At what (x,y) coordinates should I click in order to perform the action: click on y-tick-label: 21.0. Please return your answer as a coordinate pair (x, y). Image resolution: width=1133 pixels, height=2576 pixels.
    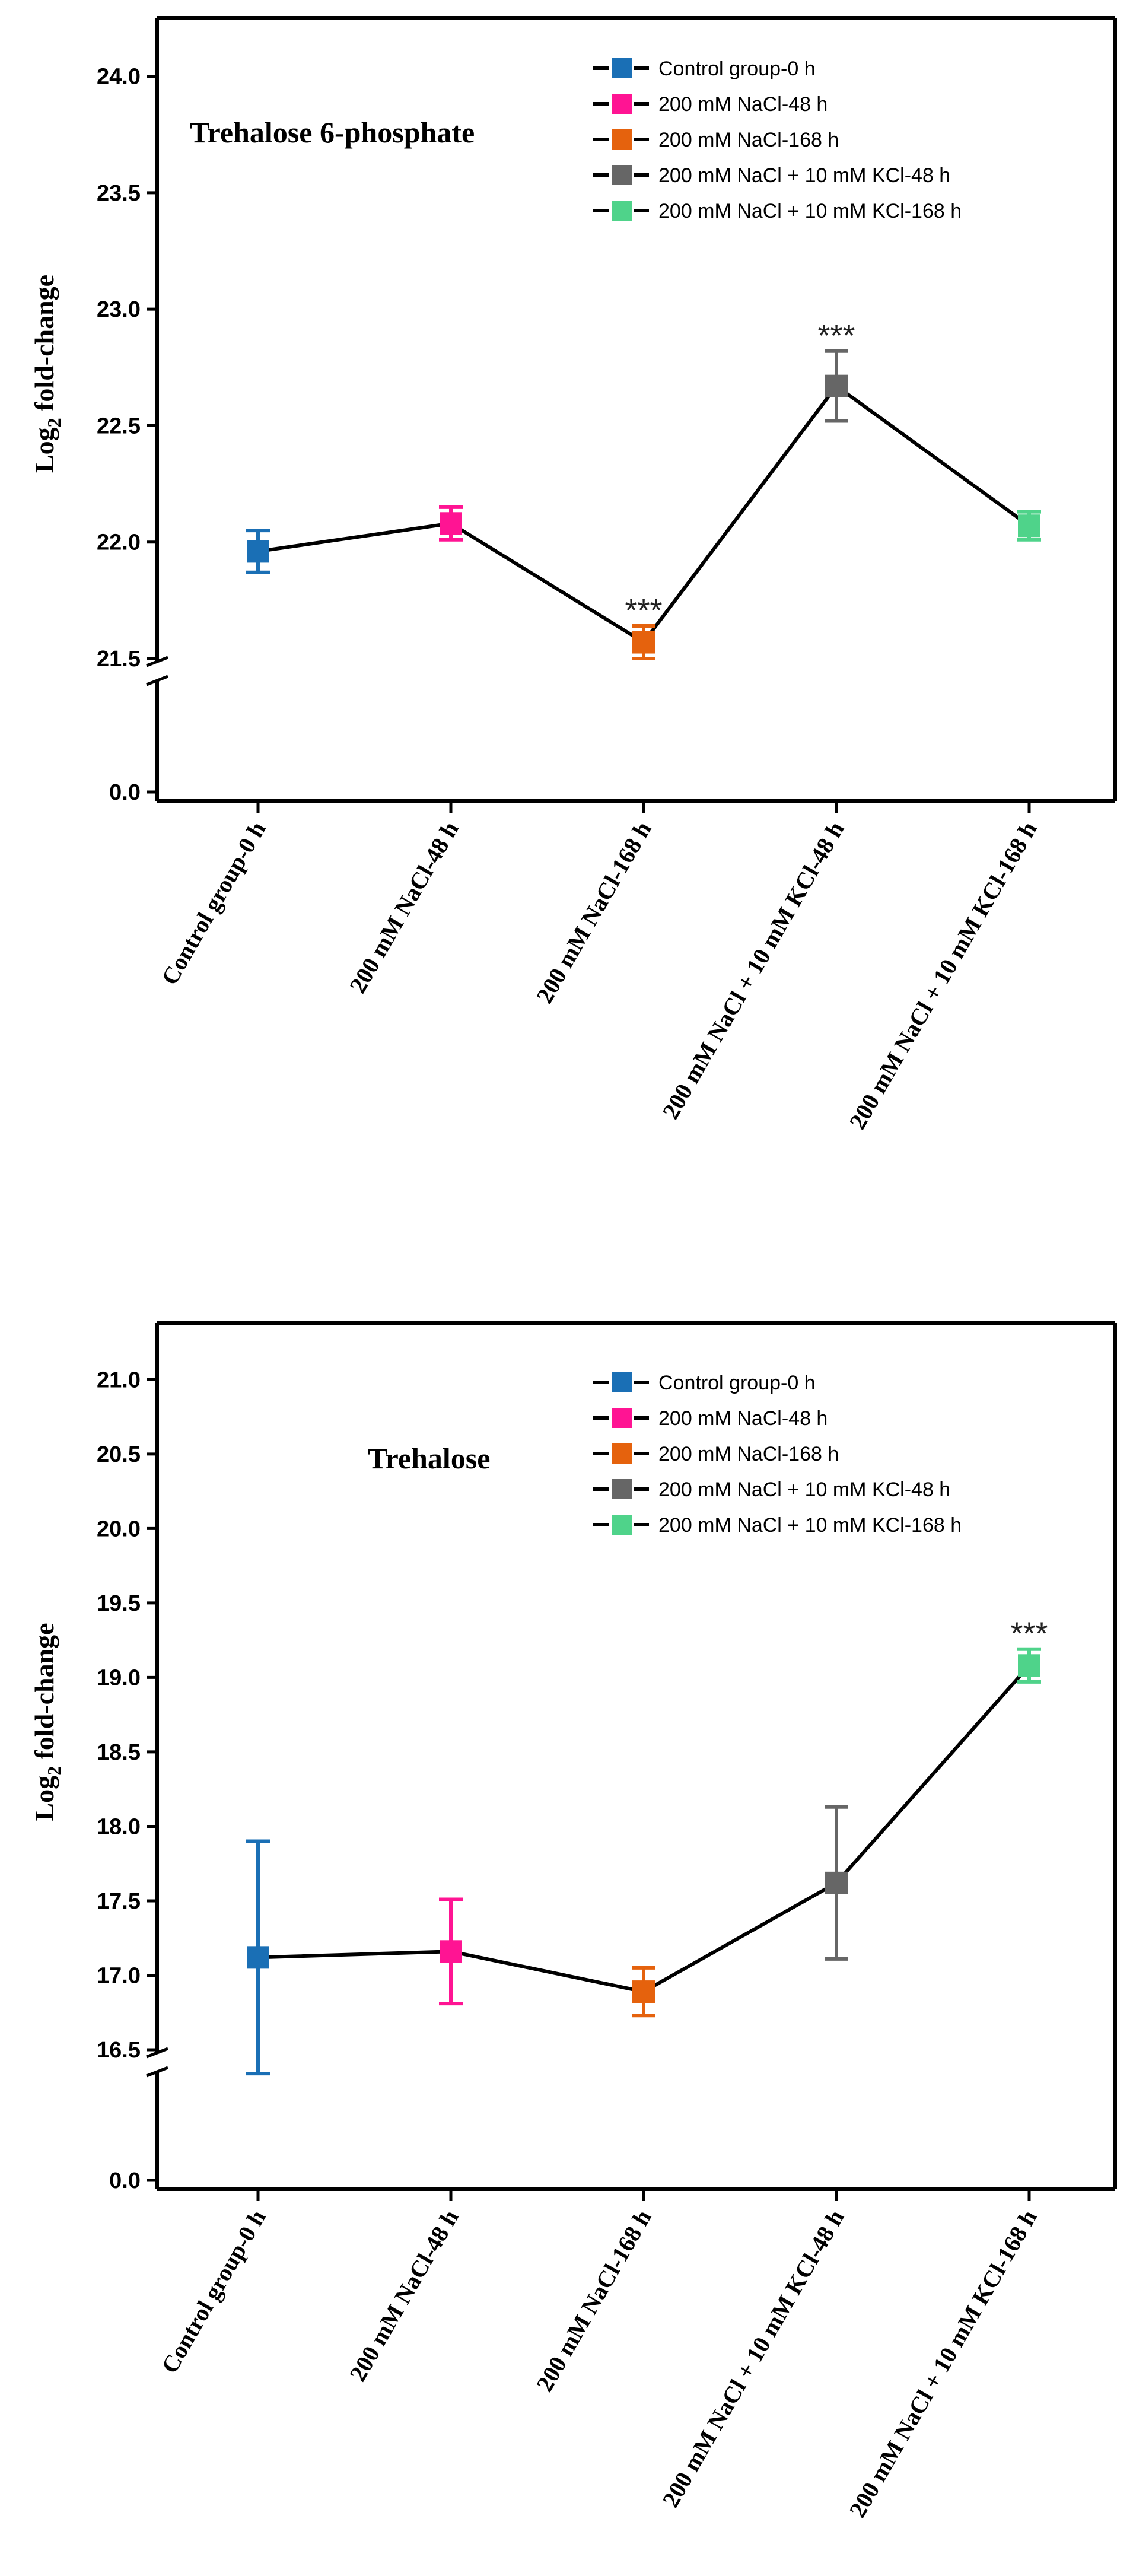
    Looking at the image, I should click on (119, 1379).